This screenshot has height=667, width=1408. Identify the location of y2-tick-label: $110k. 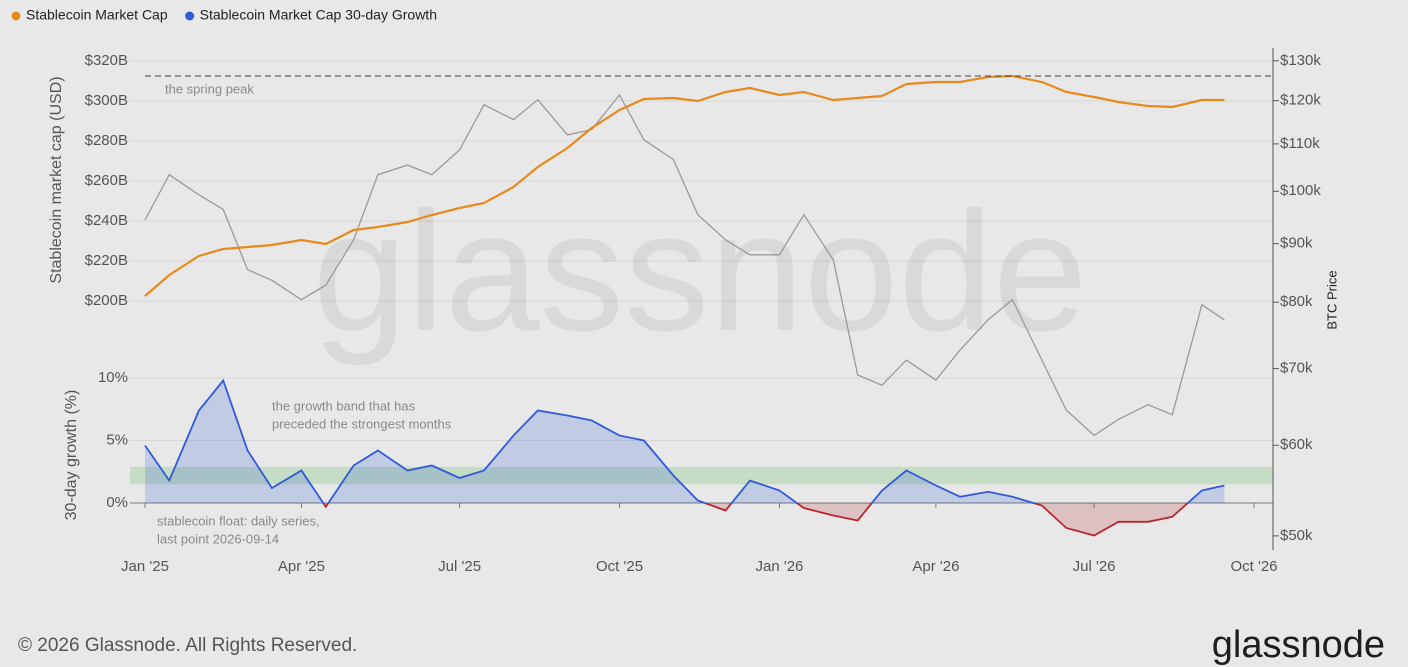
(1300, 143).